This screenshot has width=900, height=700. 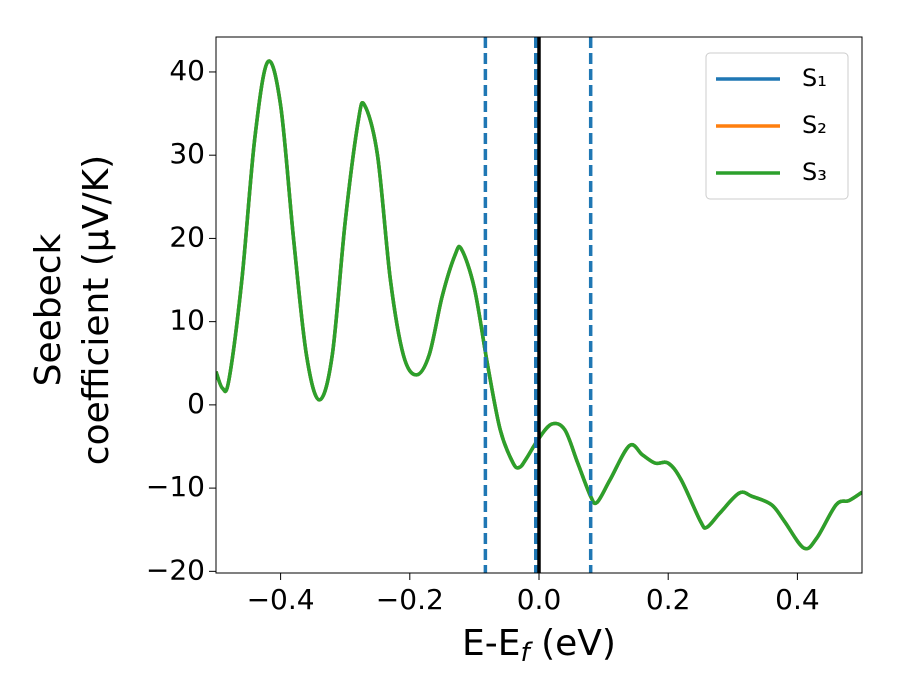 I want to click on legend-label: S₁, so click(x=814, y=78).